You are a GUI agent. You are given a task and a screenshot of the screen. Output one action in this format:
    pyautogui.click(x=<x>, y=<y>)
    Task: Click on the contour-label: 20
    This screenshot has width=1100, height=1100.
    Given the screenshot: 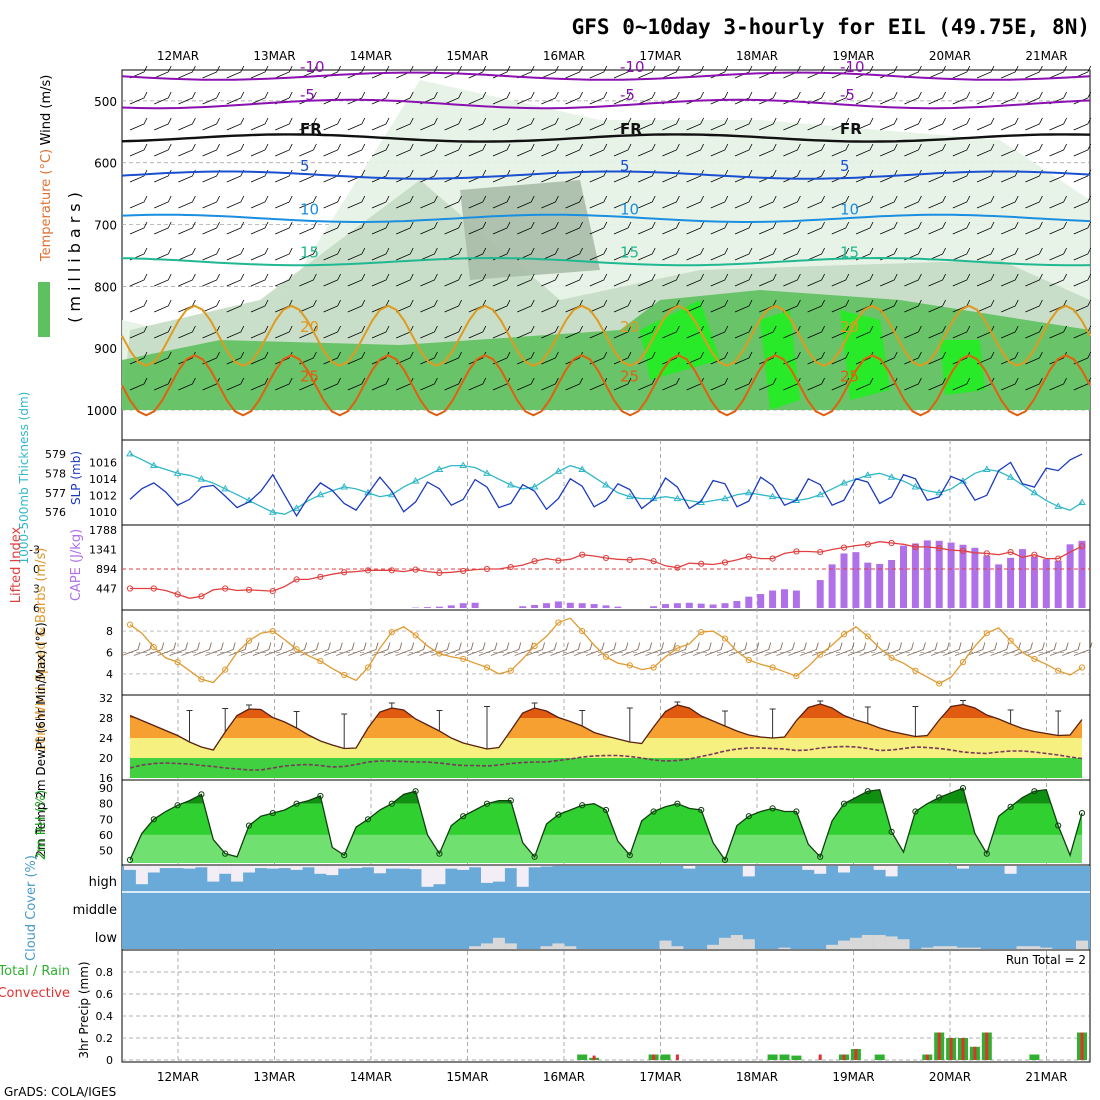 What is the action you would take?
    pyautogui.click(x=849, y=327)
    